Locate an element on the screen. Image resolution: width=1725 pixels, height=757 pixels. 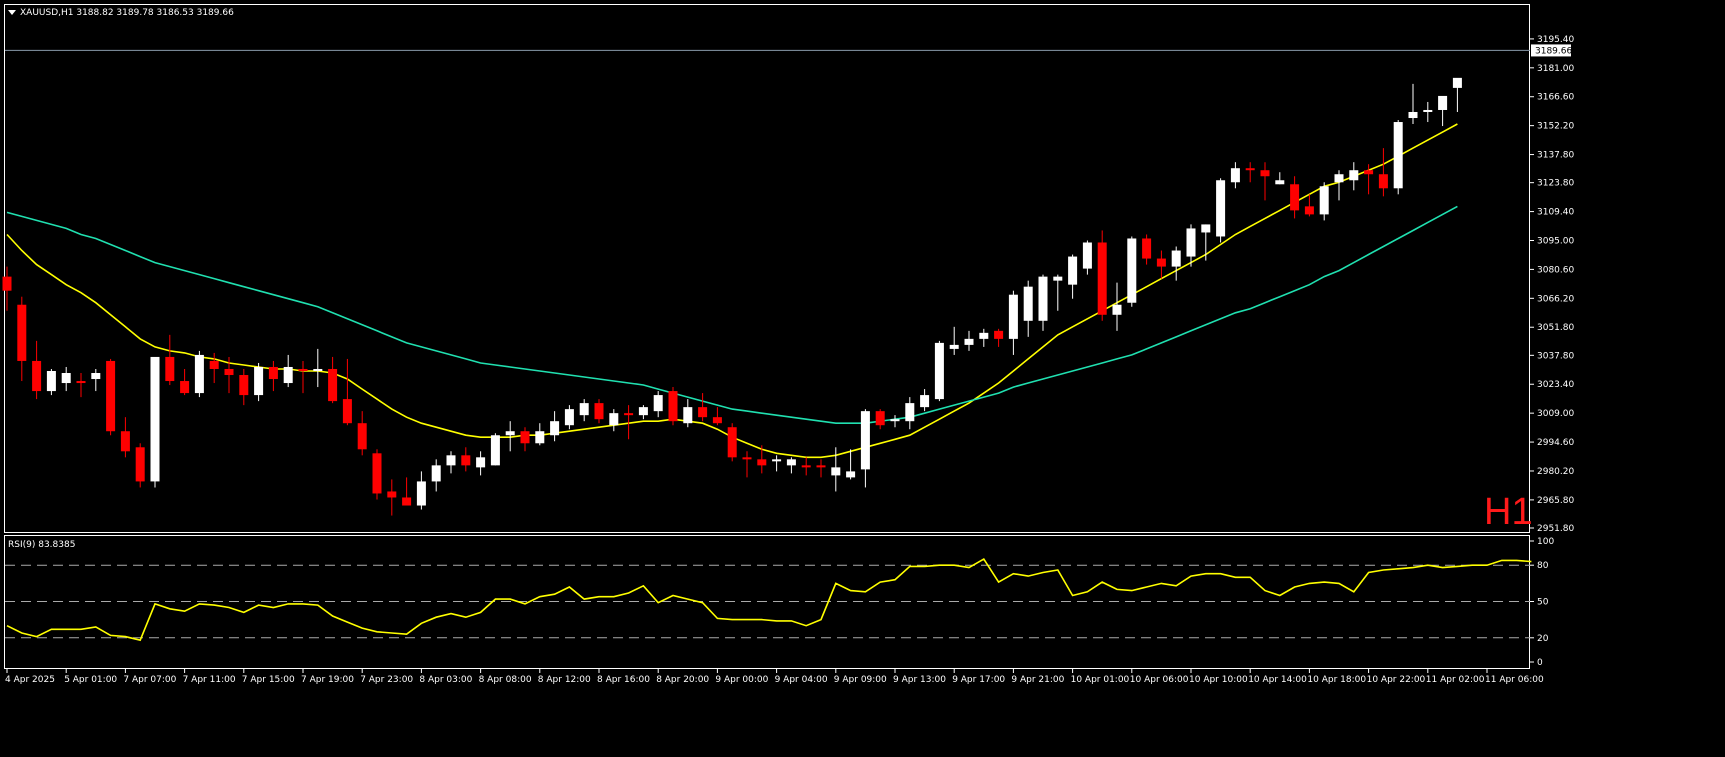
price-tick-label: 2994.60 is located at coordinates (1555, 443).